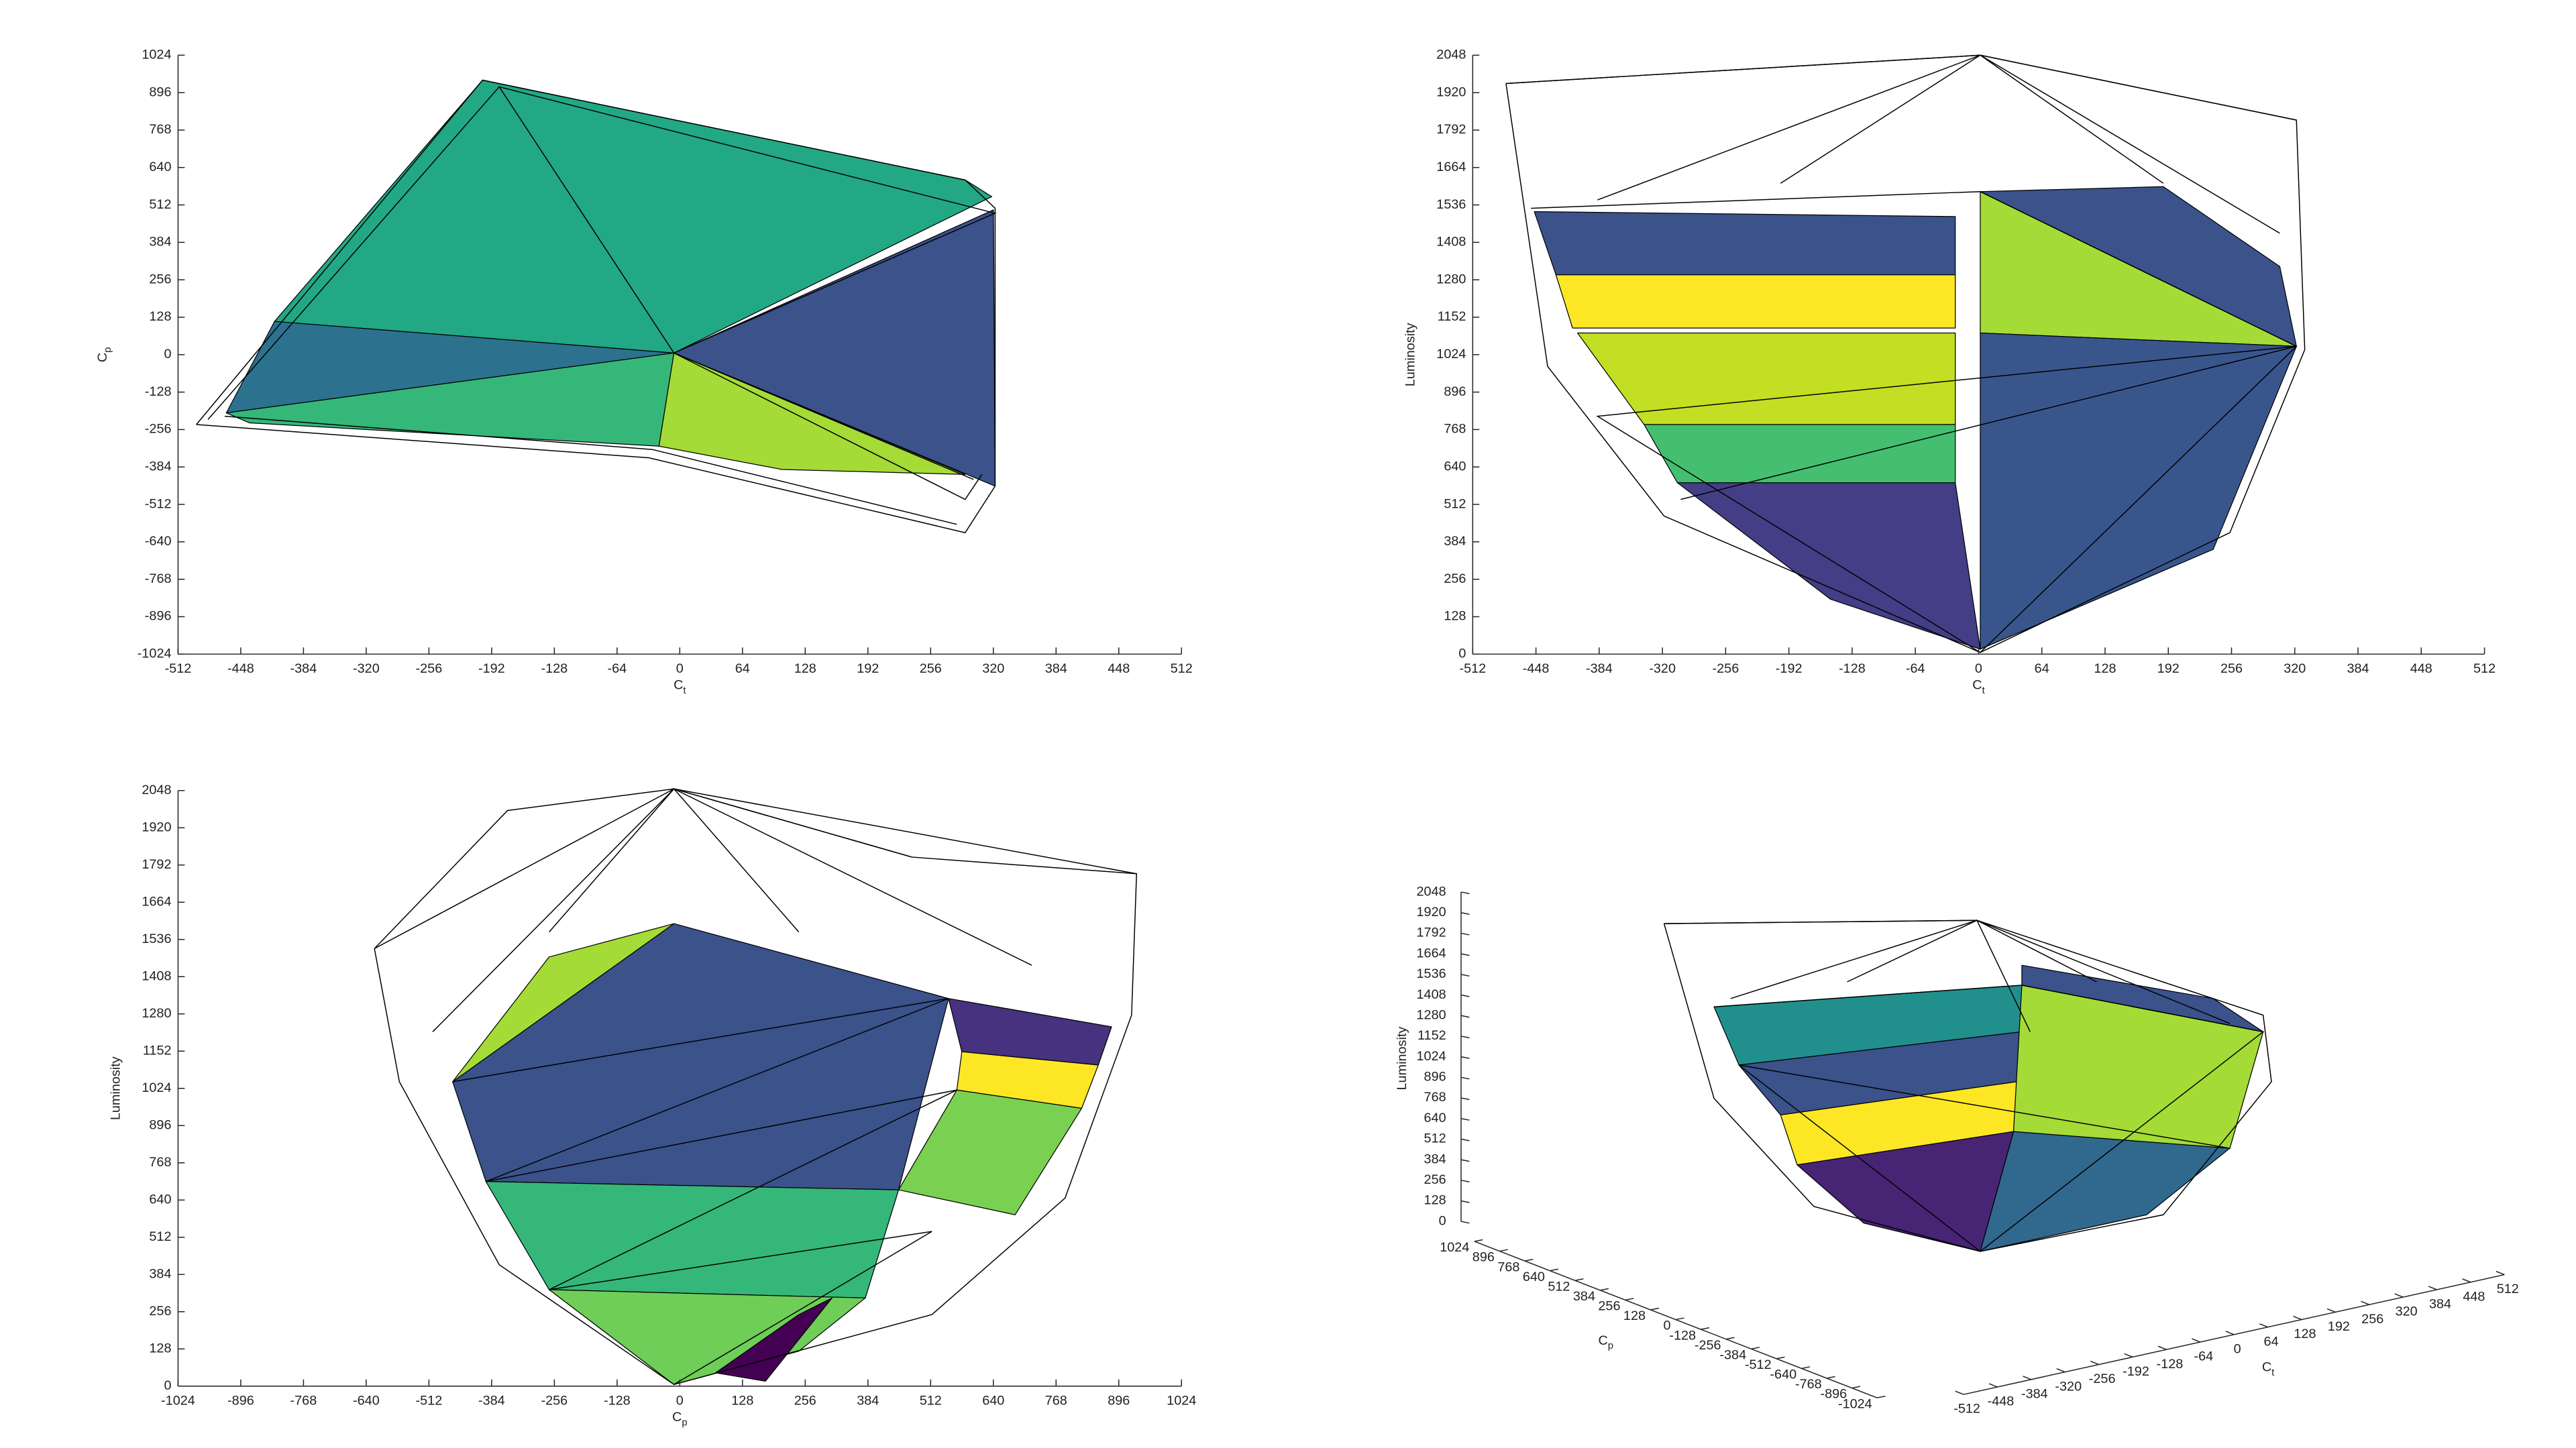  I want to click on z-tick-label: 1280, so click(1431, 1014).